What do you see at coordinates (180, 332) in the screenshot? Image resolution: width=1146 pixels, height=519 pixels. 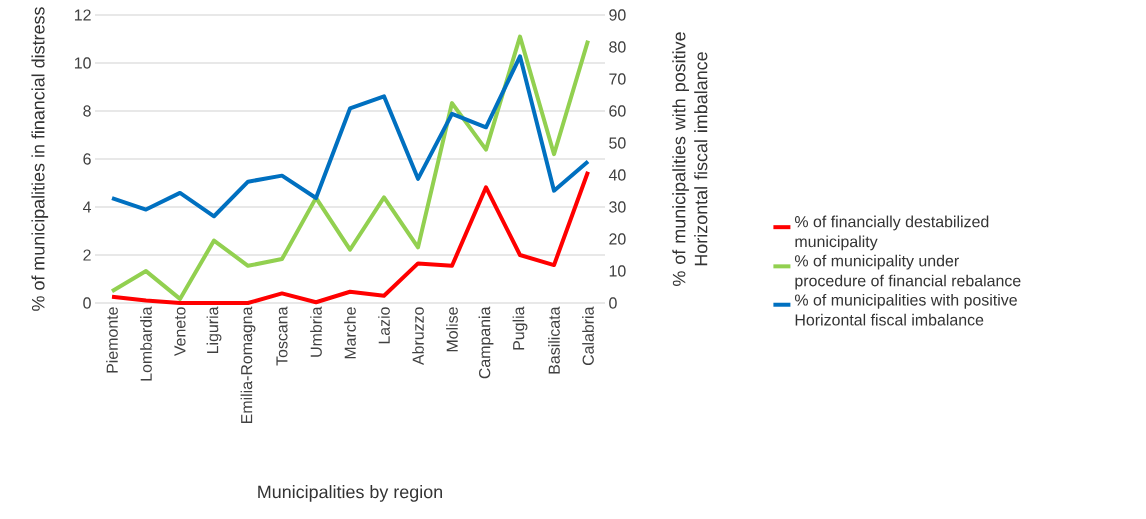 I see `x-tick-label: Veneto` at bounding box center [180, 332].